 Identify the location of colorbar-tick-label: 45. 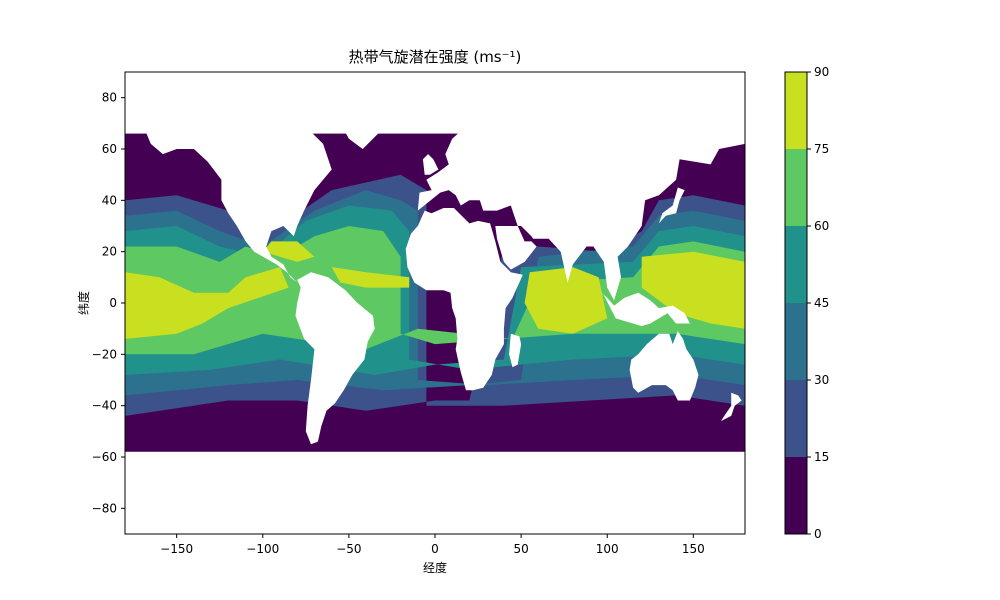
(821, 303).